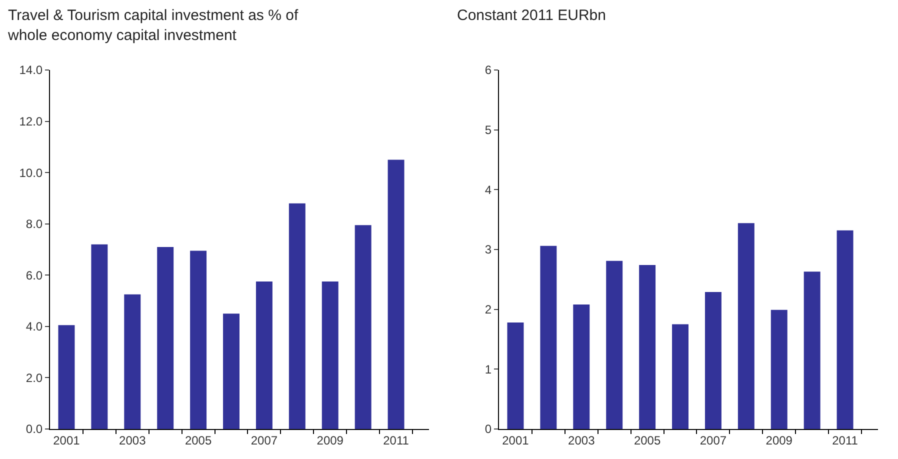 The width and height of the screenshot is (898, 459). Describe the element at coordinates (31, 121) in the screenshot. I see `y-tick-label: 12.0` at that location.